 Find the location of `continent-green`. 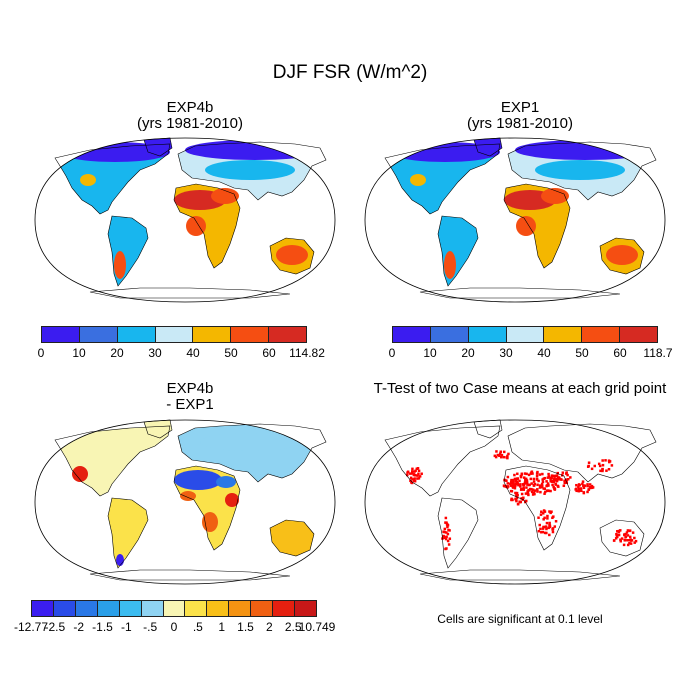

continent-green is located at coordinates (158, 429).